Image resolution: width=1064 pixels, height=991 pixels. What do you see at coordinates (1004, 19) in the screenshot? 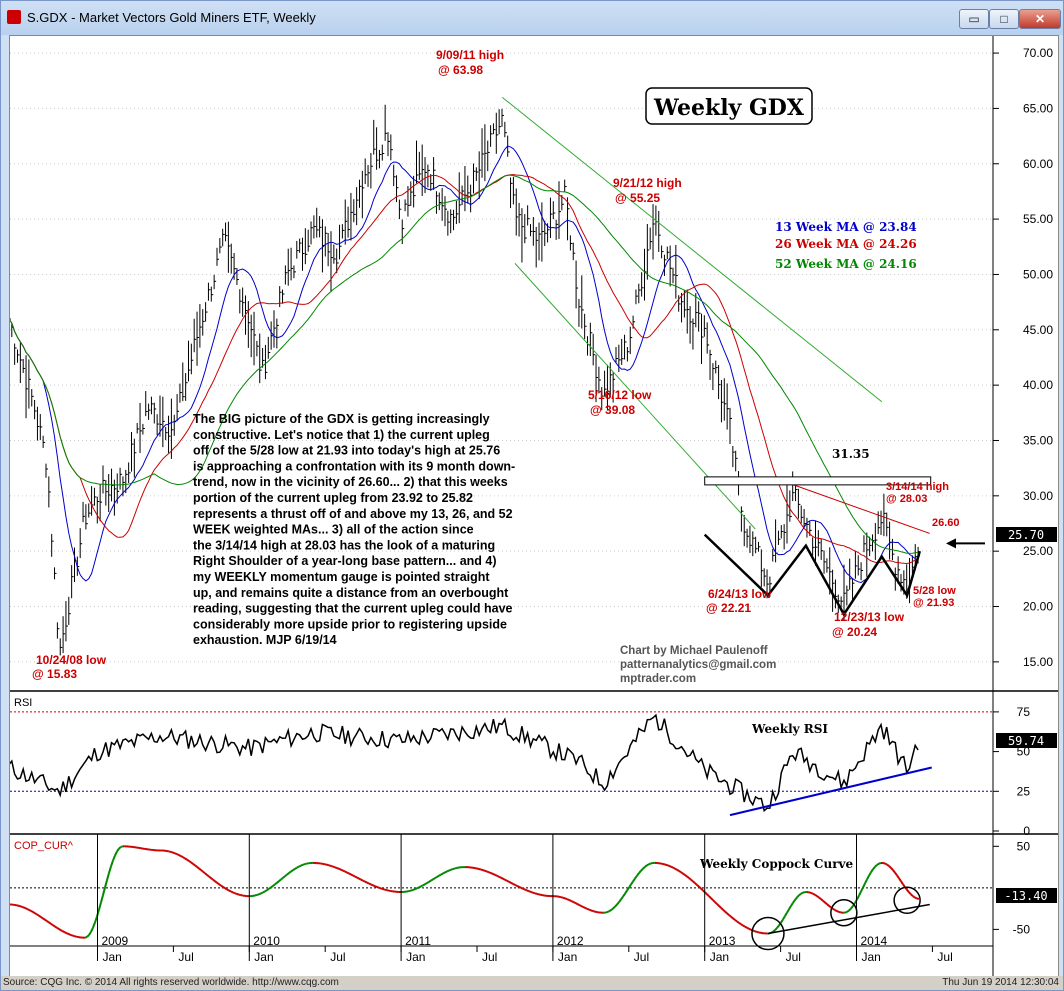
I see `maximize-button: □` at bounding box center [1004, 19].